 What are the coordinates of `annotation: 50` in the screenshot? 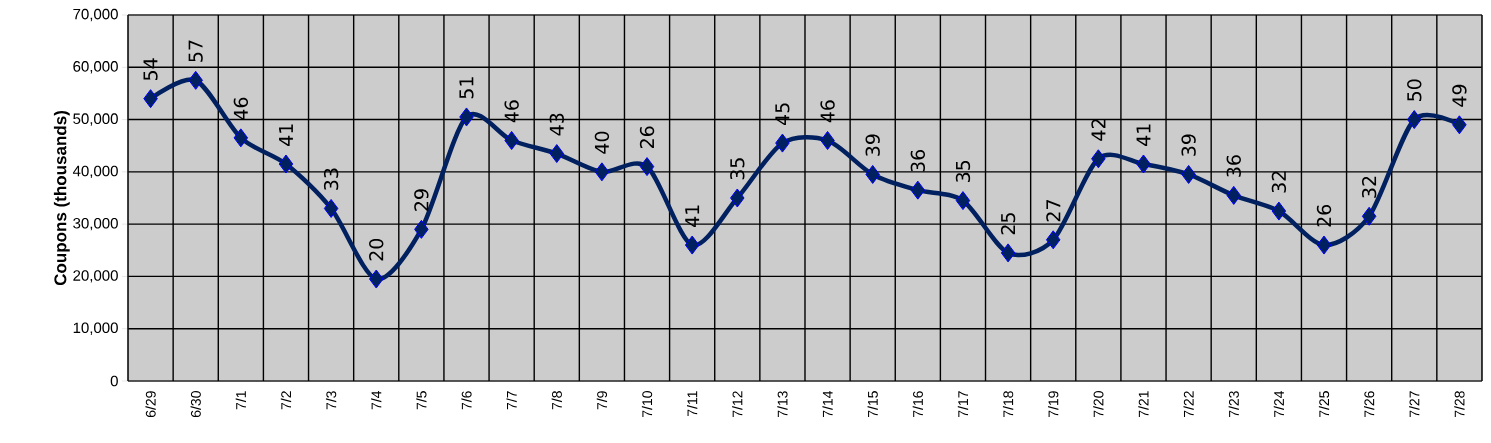 It's located at (1414, 90).